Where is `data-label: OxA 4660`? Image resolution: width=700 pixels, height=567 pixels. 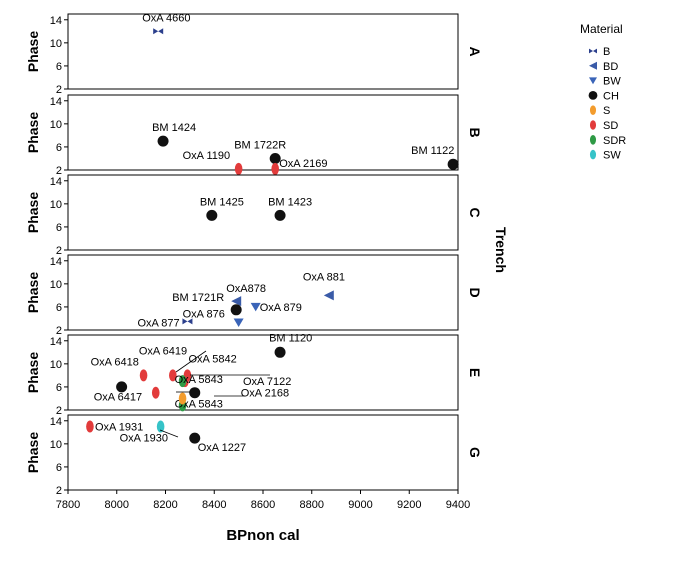 data-label: OxA 4660 is located at coordinates (166, 18).